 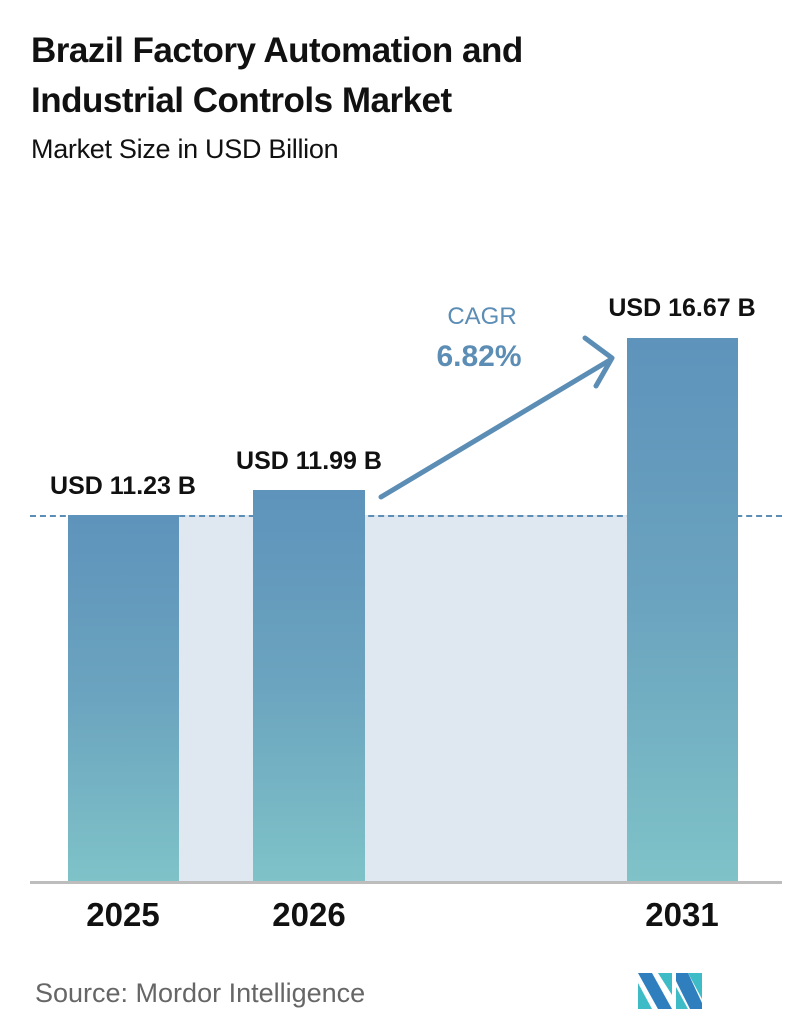 I want to click on bar-2026, so click(x=309, y=686).